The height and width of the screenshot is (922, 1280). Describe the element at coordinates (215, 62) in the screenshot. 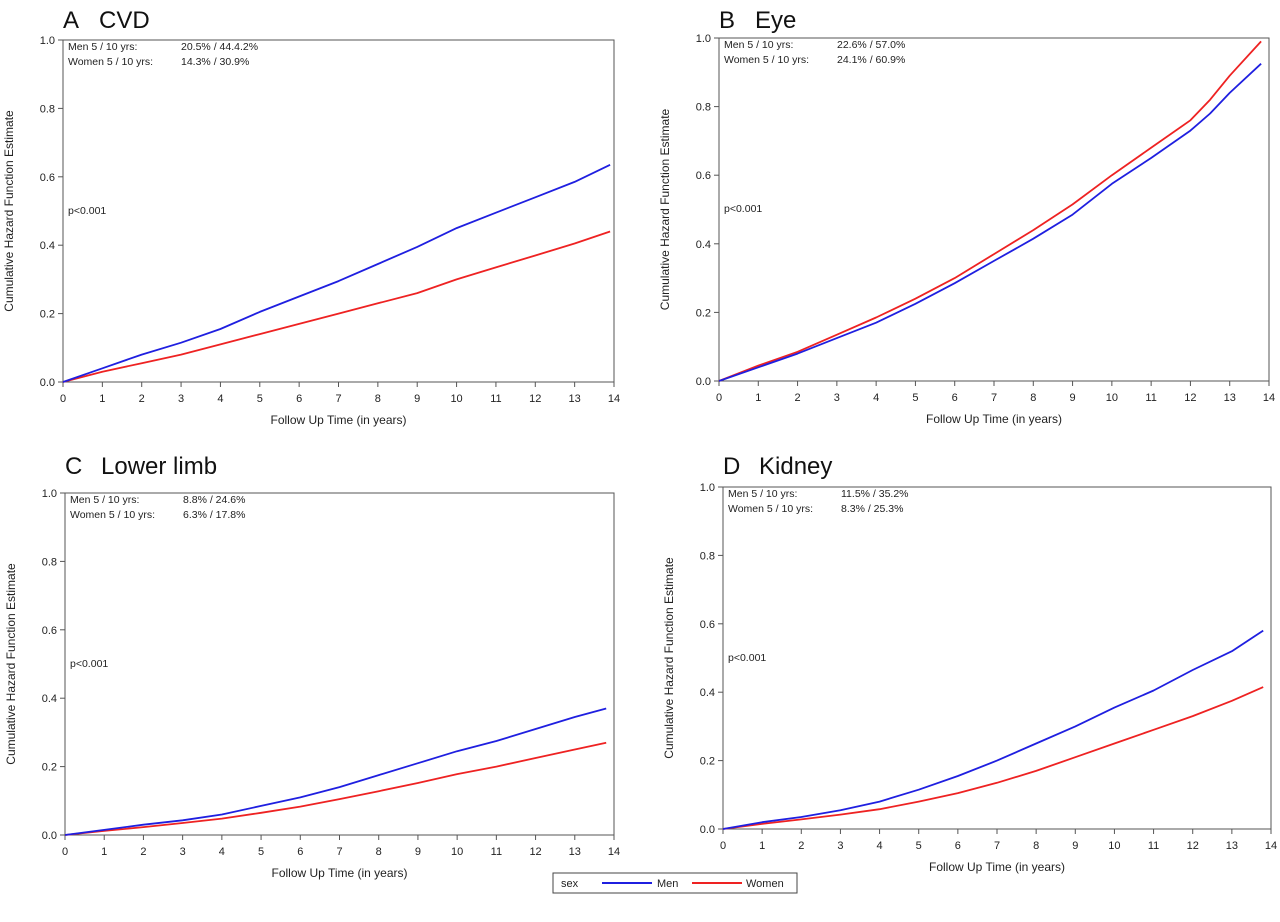

I see `women-rate-value: 14.3% / 30.9%` at that location.